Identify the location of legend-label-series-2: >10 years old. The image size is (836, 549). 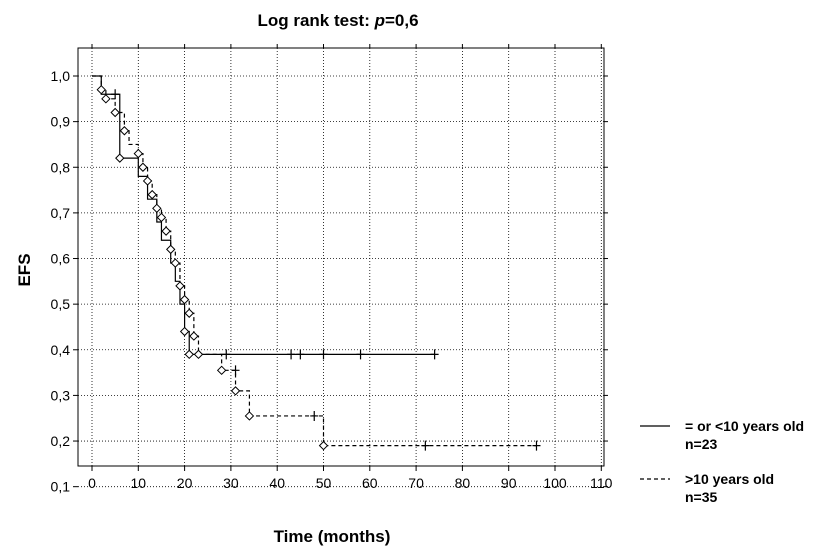
(729, 479).